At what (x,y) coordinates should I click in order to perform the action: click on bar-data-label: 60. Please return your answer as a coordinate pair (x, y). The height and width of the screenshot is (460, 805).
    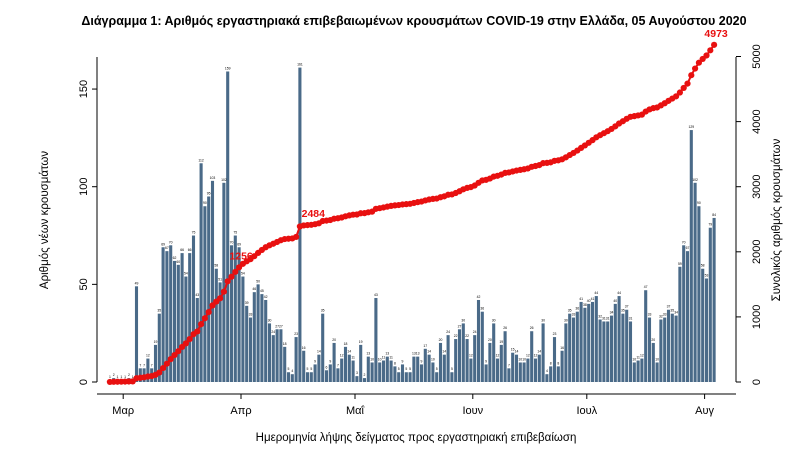
    Looking at the image, I should click on (178, 262).